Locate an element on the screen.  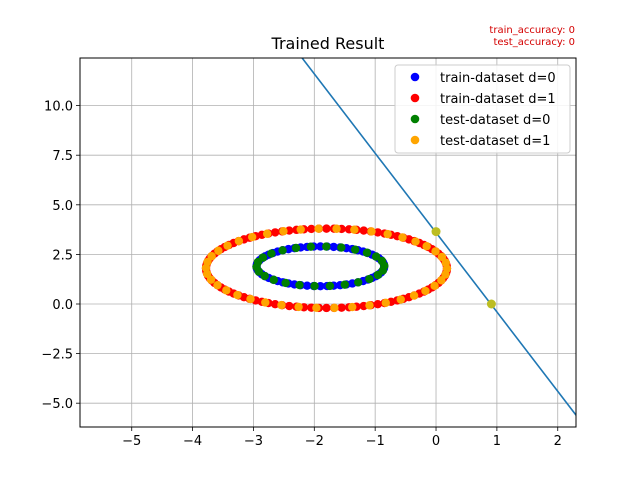
x-tick-label: 2 is located at coordinates (558, 441).